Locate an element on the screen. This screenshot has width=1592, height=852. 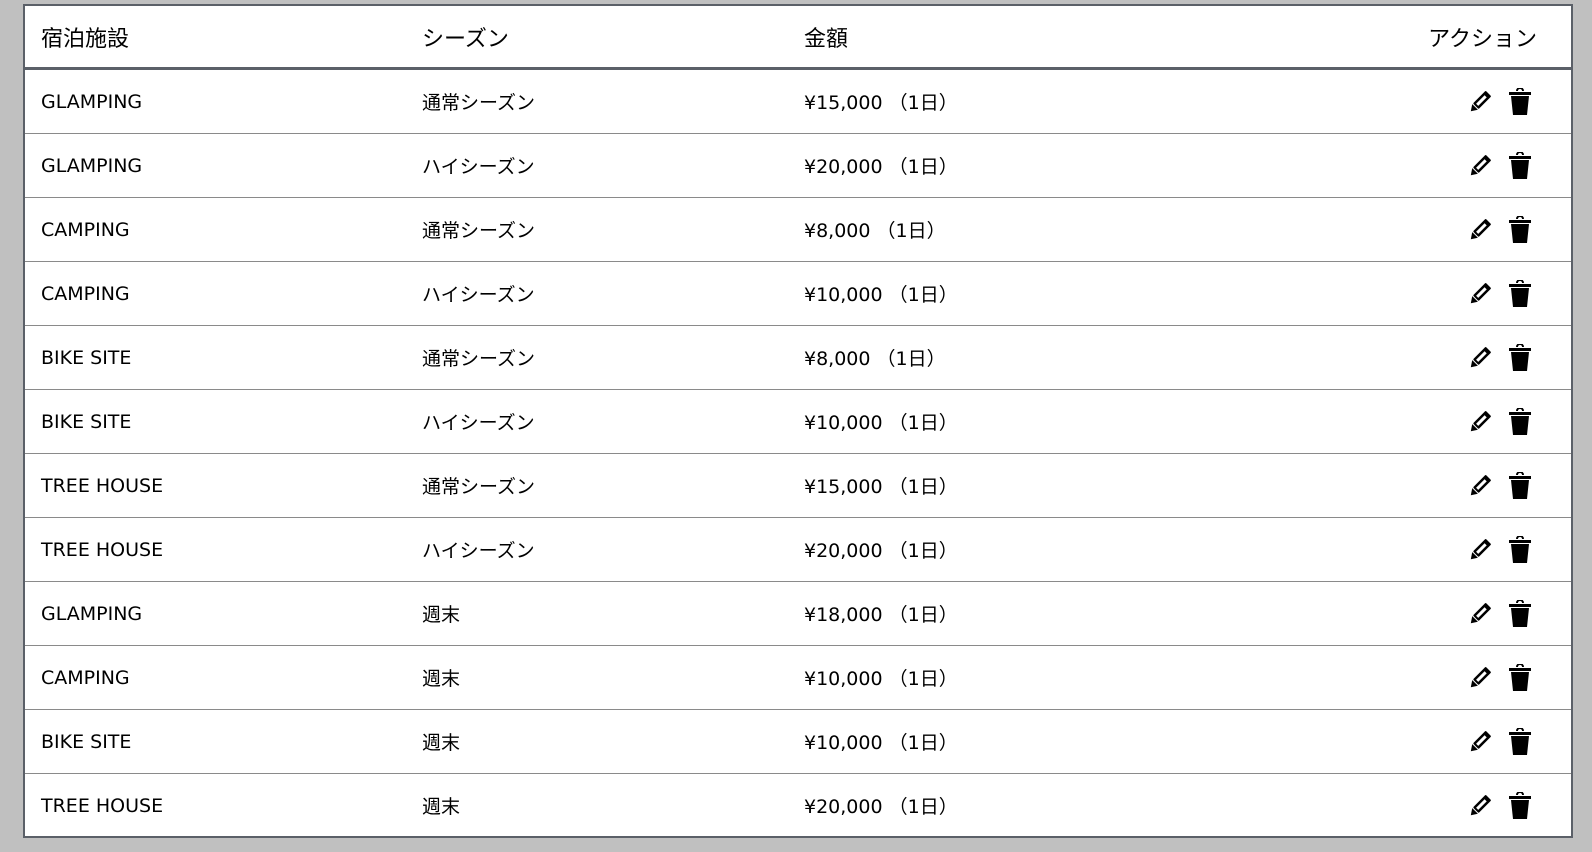
table-row: BIKE SITE 週末 ¥10,000 （1日） is located at coordinates (798, 742).